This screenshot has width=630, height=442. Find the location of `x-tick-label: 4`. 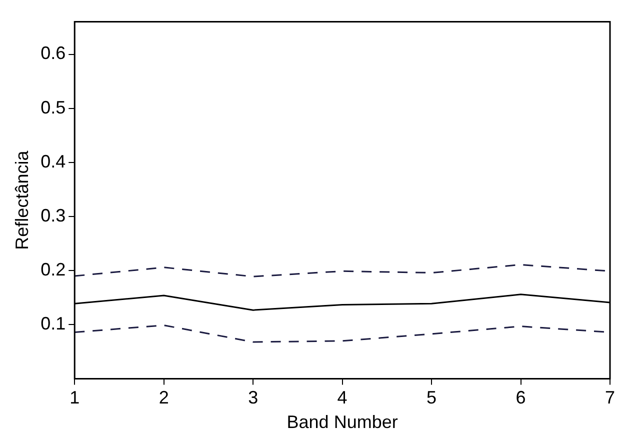

x-tick-label: 4 is located at coordinates (342, 398).